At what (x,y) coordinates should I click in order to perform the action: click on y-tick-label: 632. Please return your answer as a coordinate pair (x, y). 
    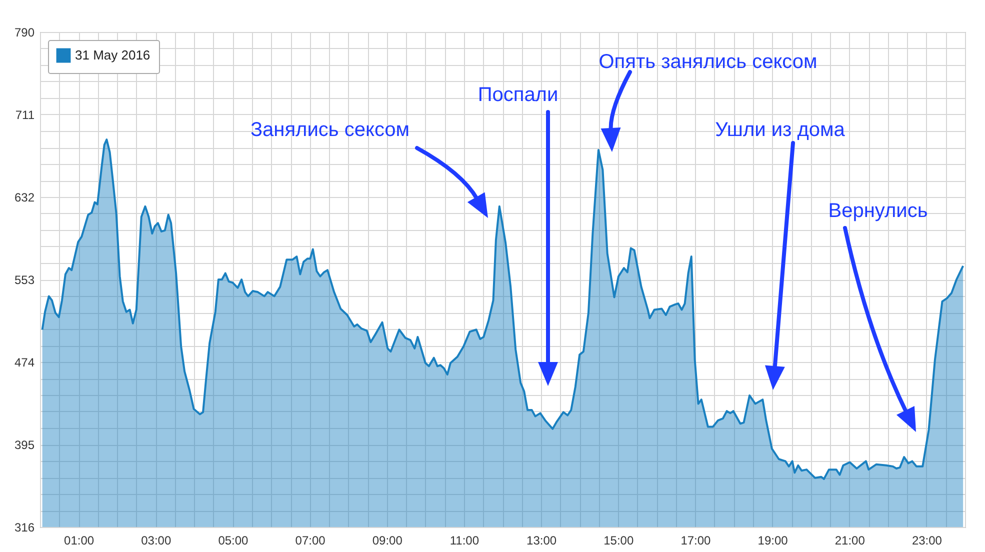
    Looking at the image, I should click on (24, 197).